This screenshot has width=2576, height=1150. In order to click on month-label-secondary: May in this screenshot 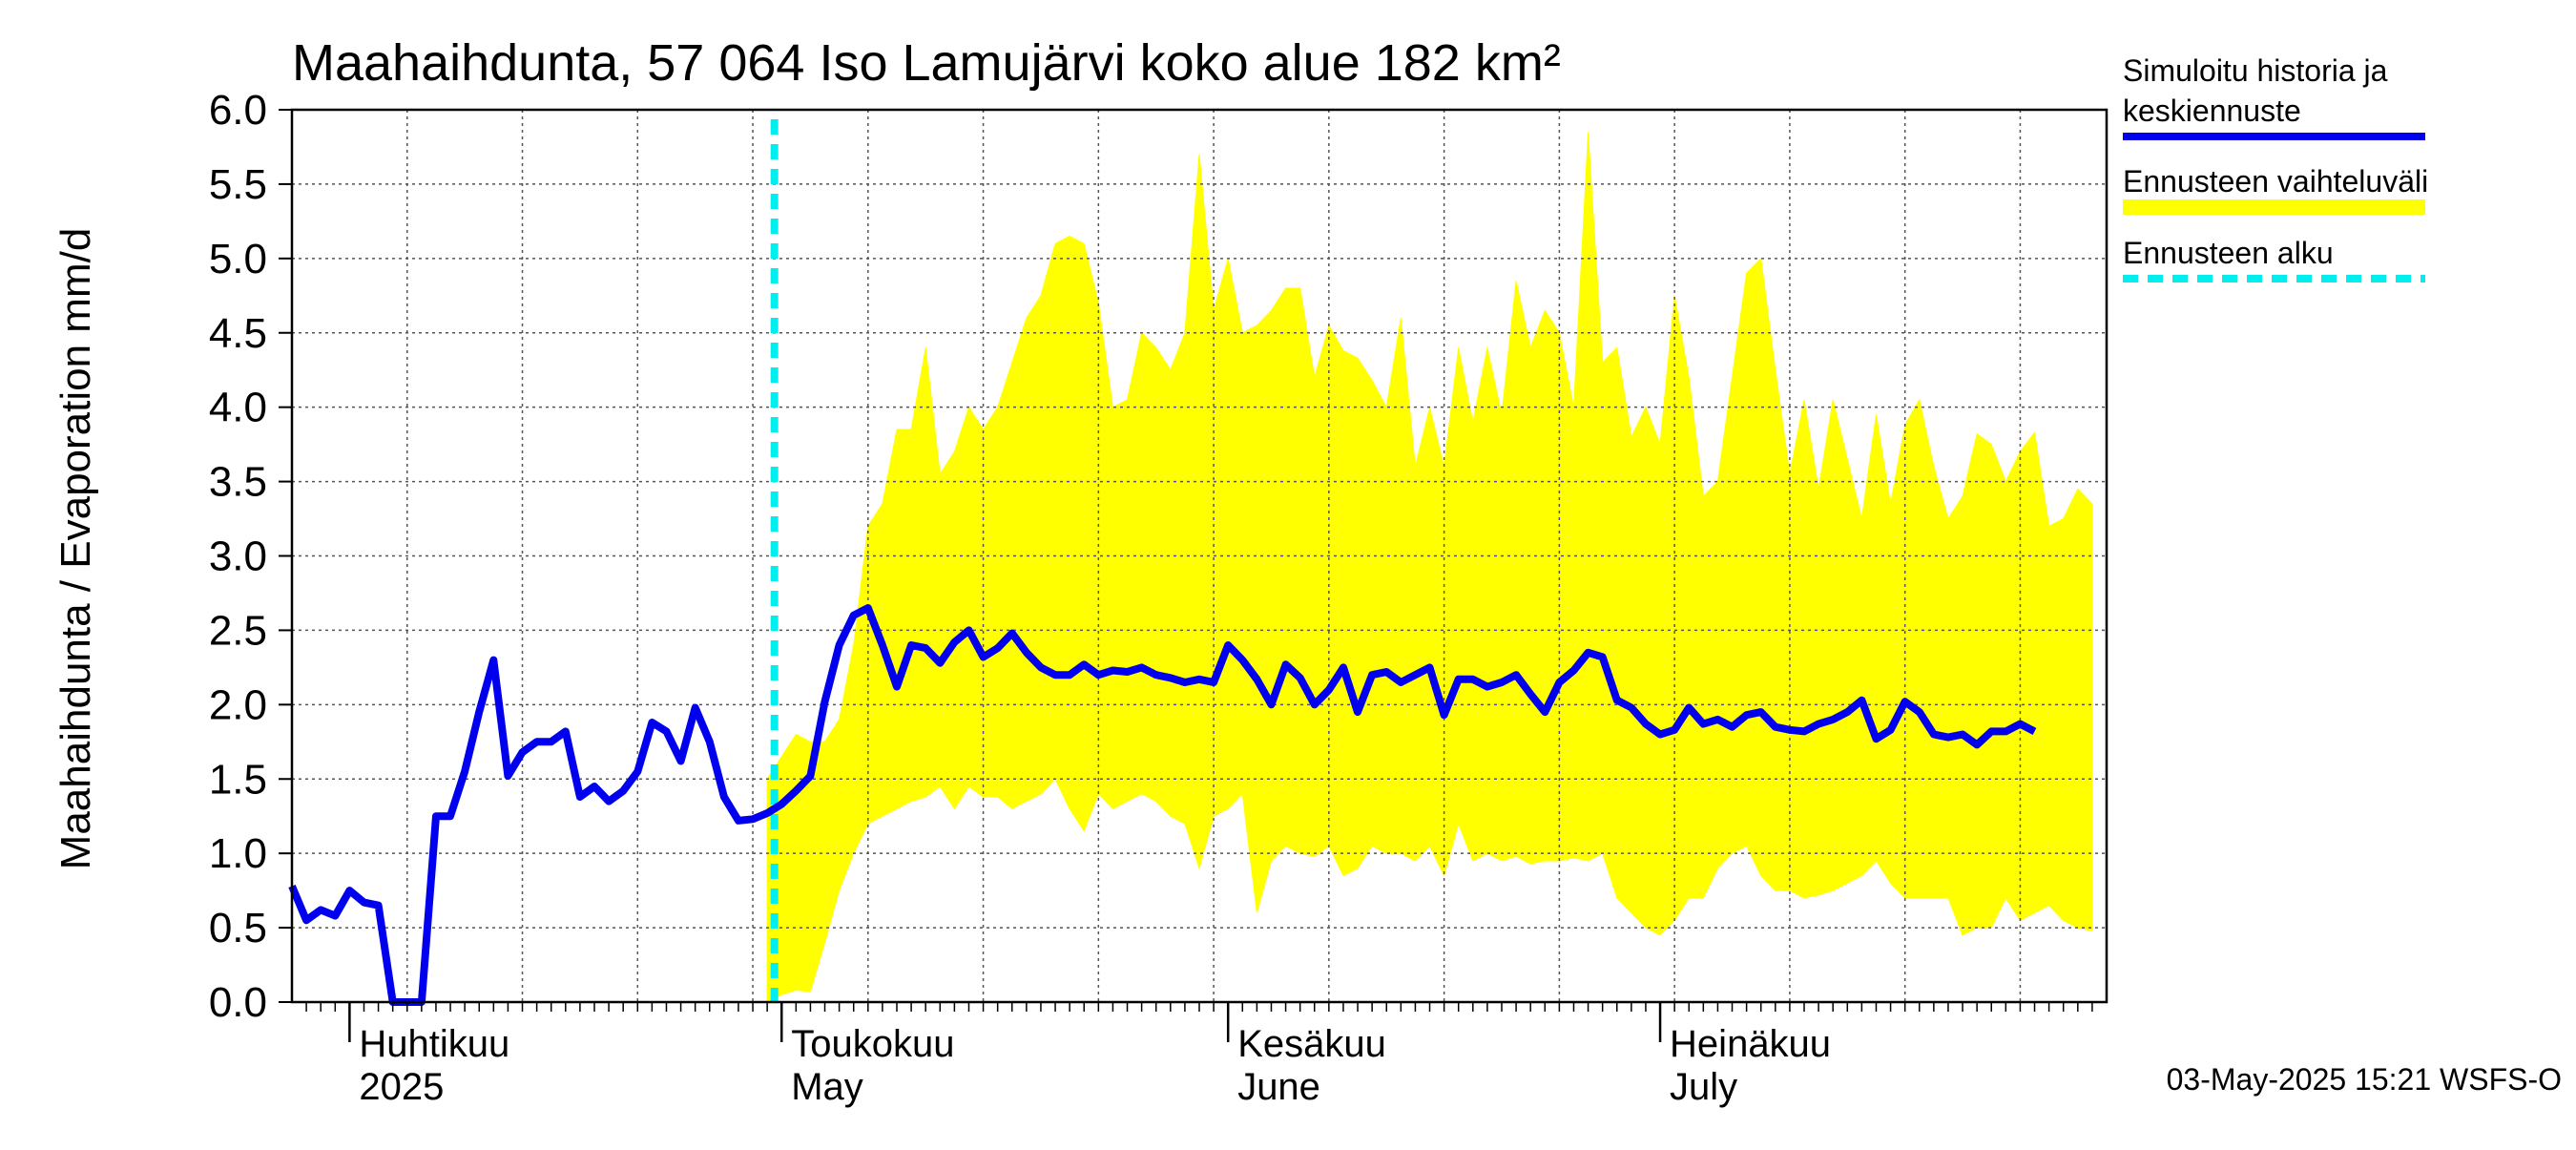, I will do `click(827, 1087)`.